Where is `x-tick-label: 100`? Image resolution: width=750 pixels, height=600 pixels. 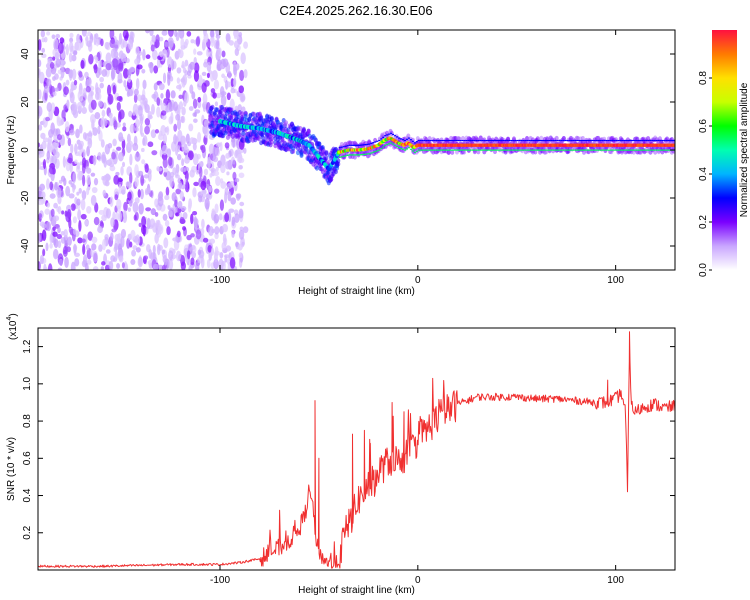 x-tick-label: 100 is located at coordinates (615, 580).